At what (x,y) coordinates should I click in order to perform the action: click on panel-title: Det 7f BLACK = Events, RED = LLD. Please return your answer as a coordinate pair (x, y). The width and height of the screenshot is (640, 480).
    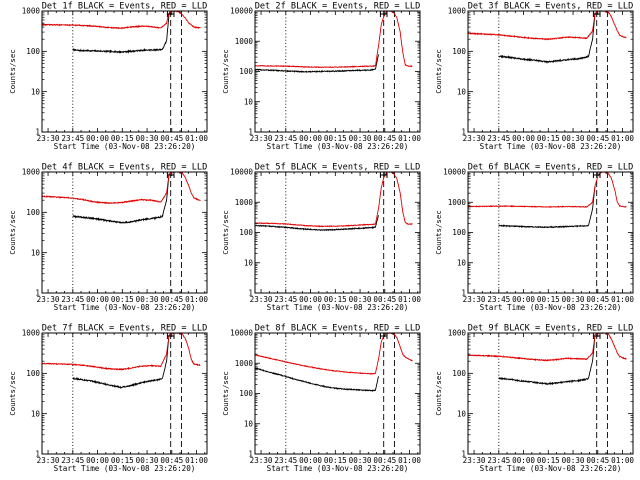
    Looking at the image, I should click on (125, 329).